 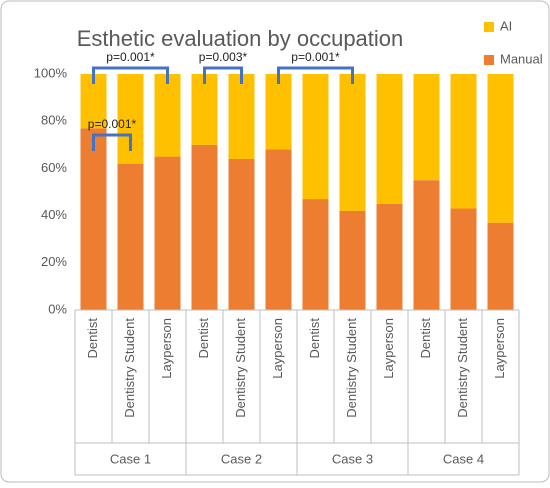 What do you see at coordinates (57, 308) in the screenshot?
I see `y-tick-label: 0%` at bounding box center [57, 308].